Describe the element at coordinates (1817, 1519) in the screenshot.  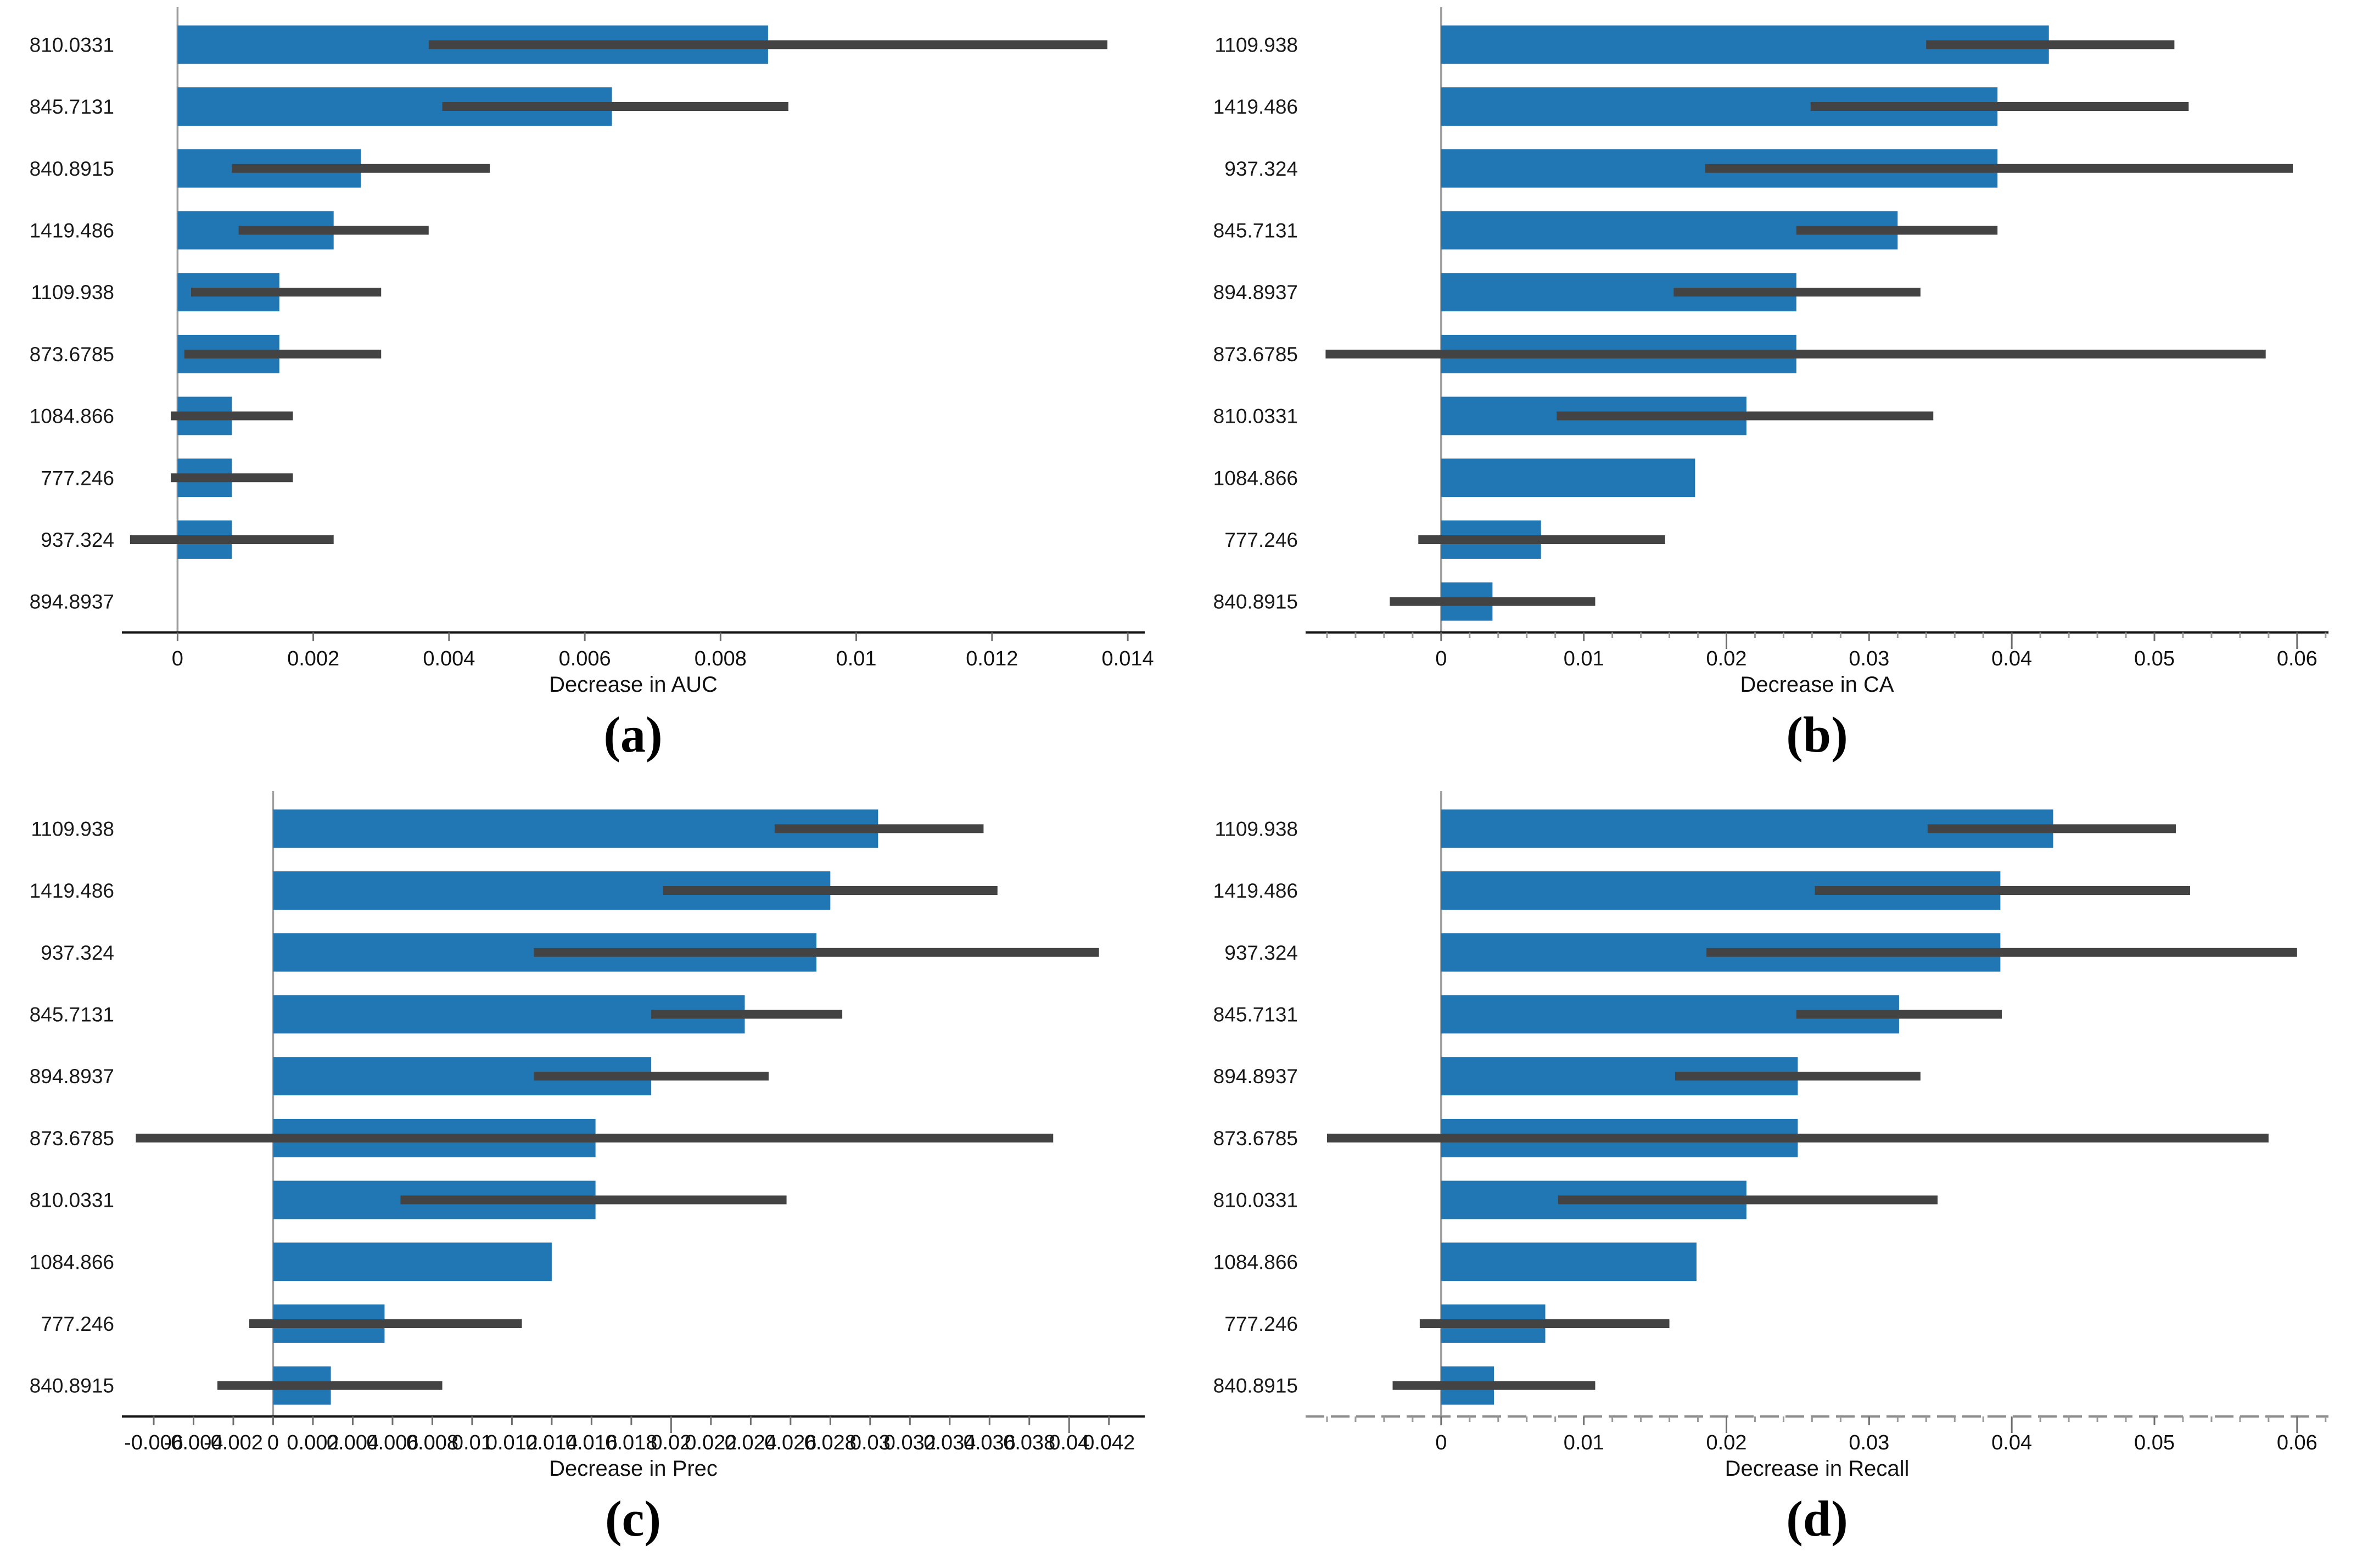
I see `caption-d: (d)` at that location.